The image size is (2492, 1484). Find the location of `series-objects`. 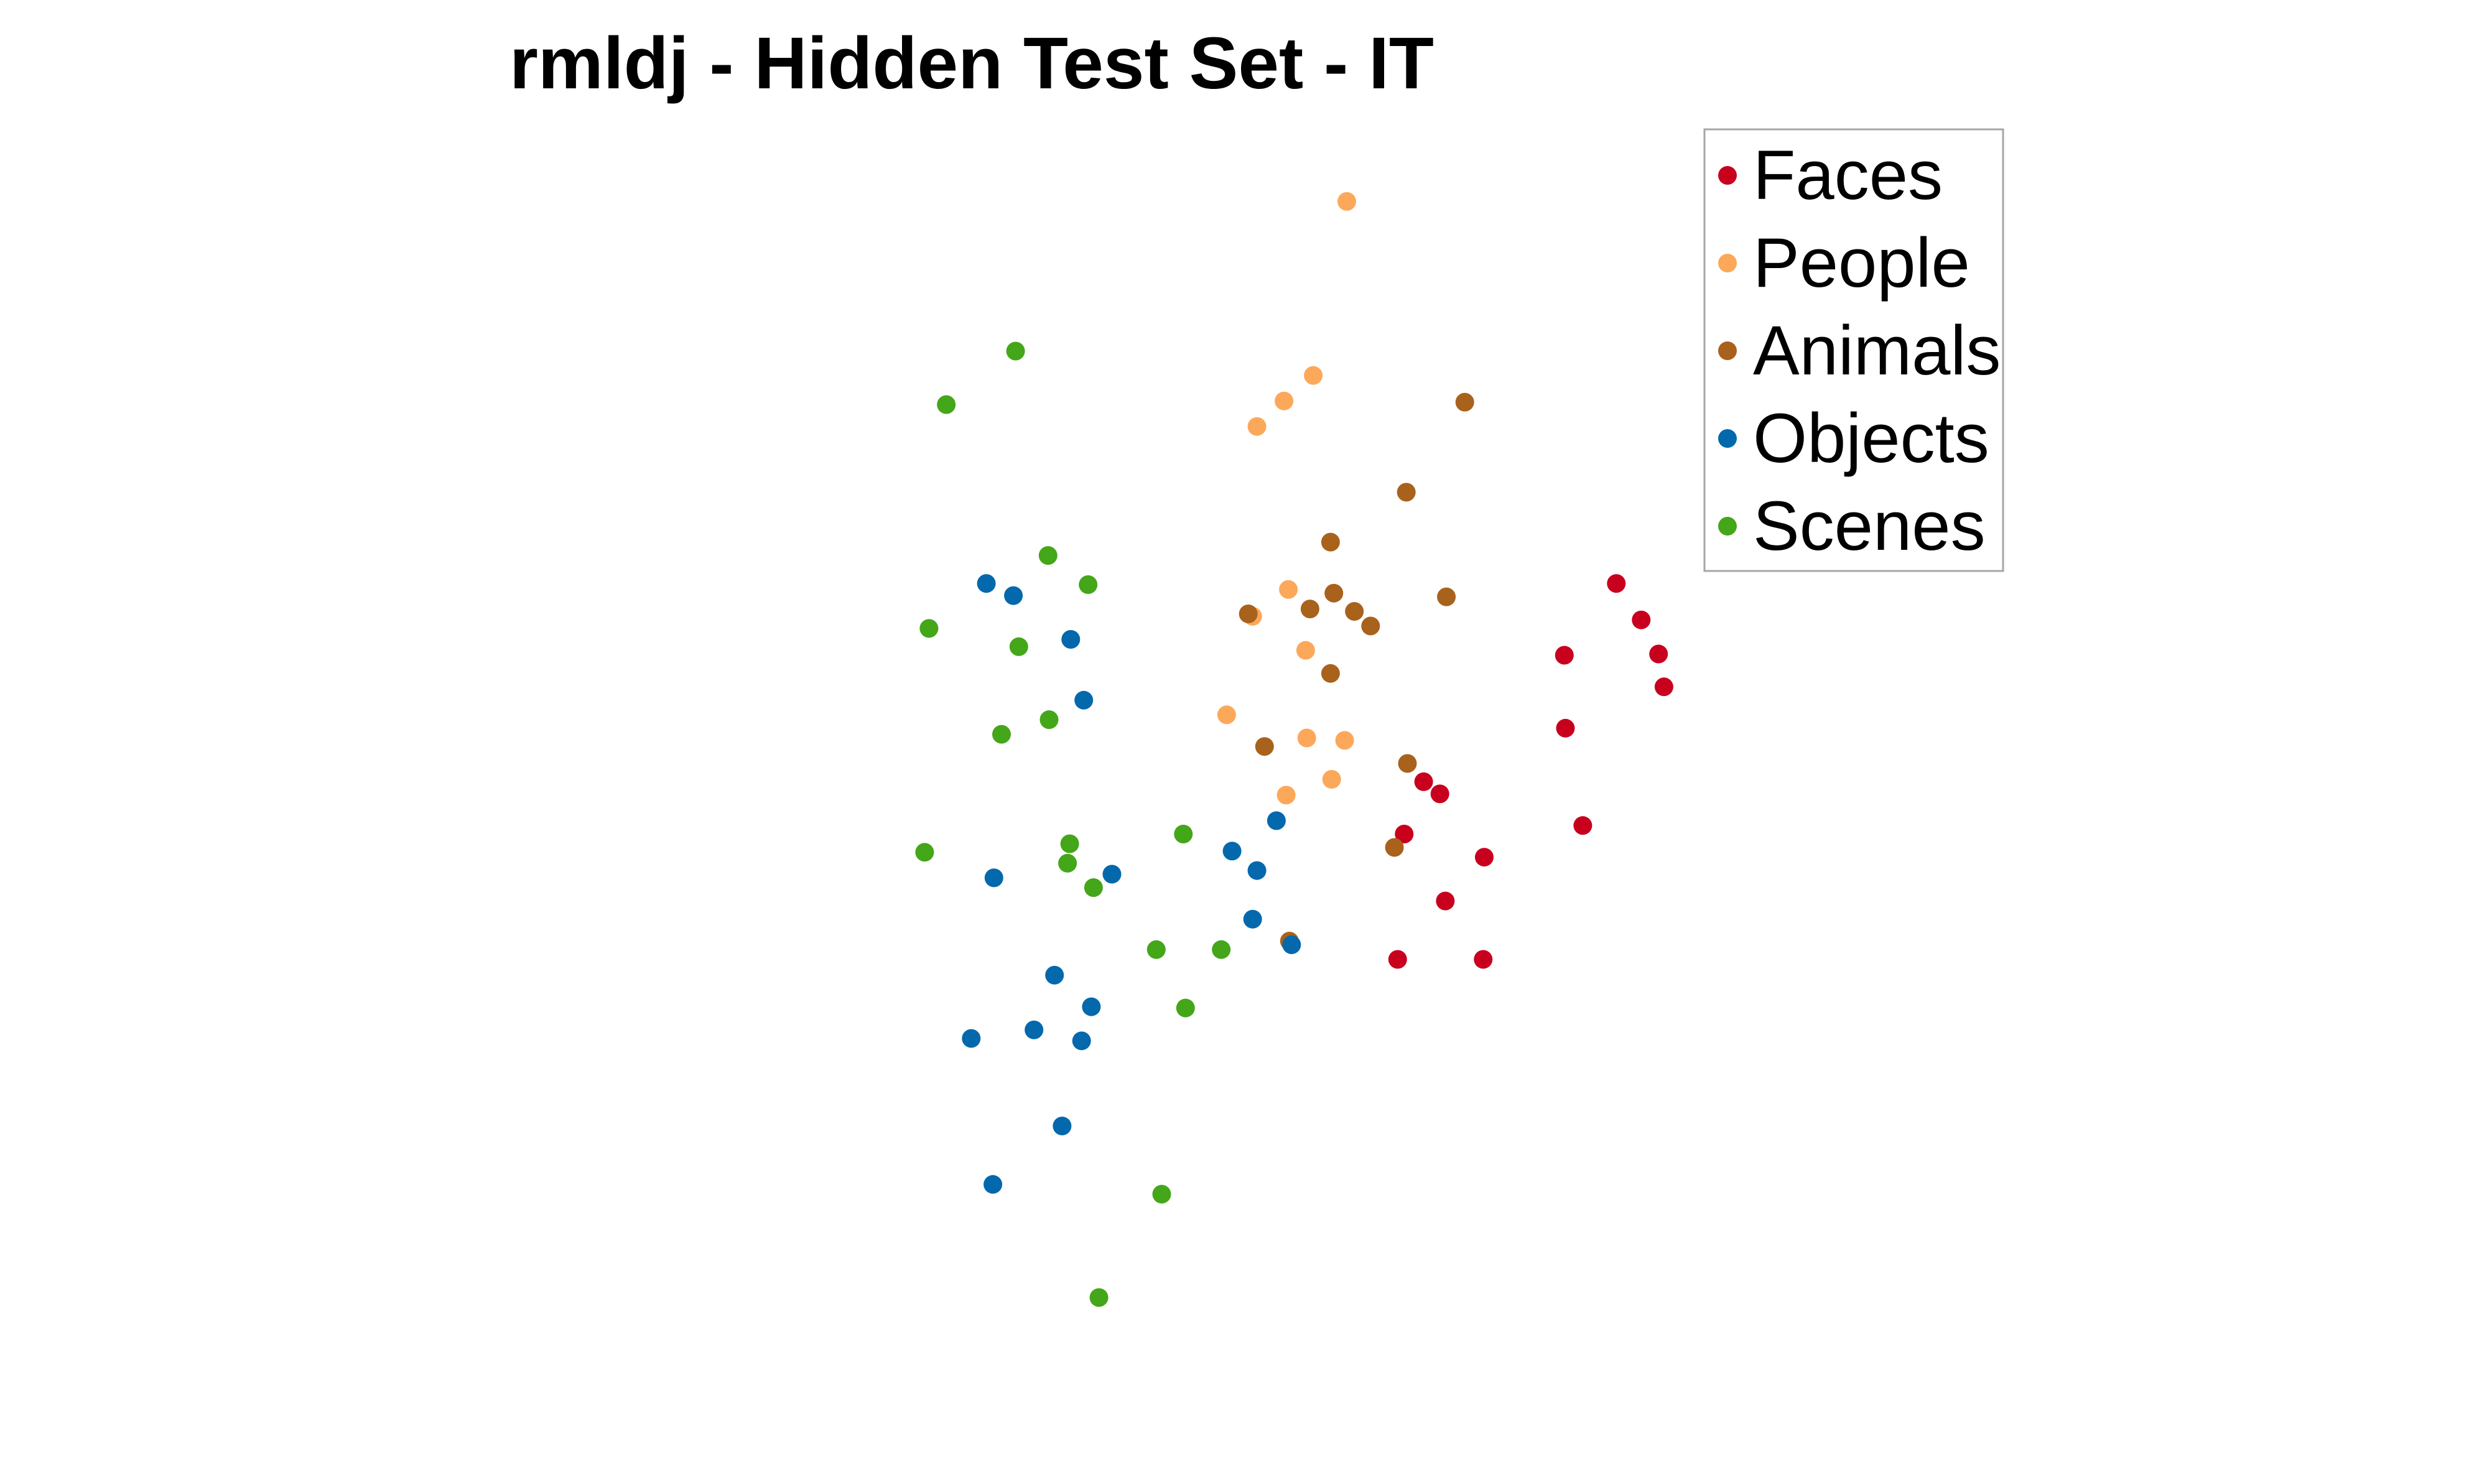

series-objects is located at coordinates (1131, 884).